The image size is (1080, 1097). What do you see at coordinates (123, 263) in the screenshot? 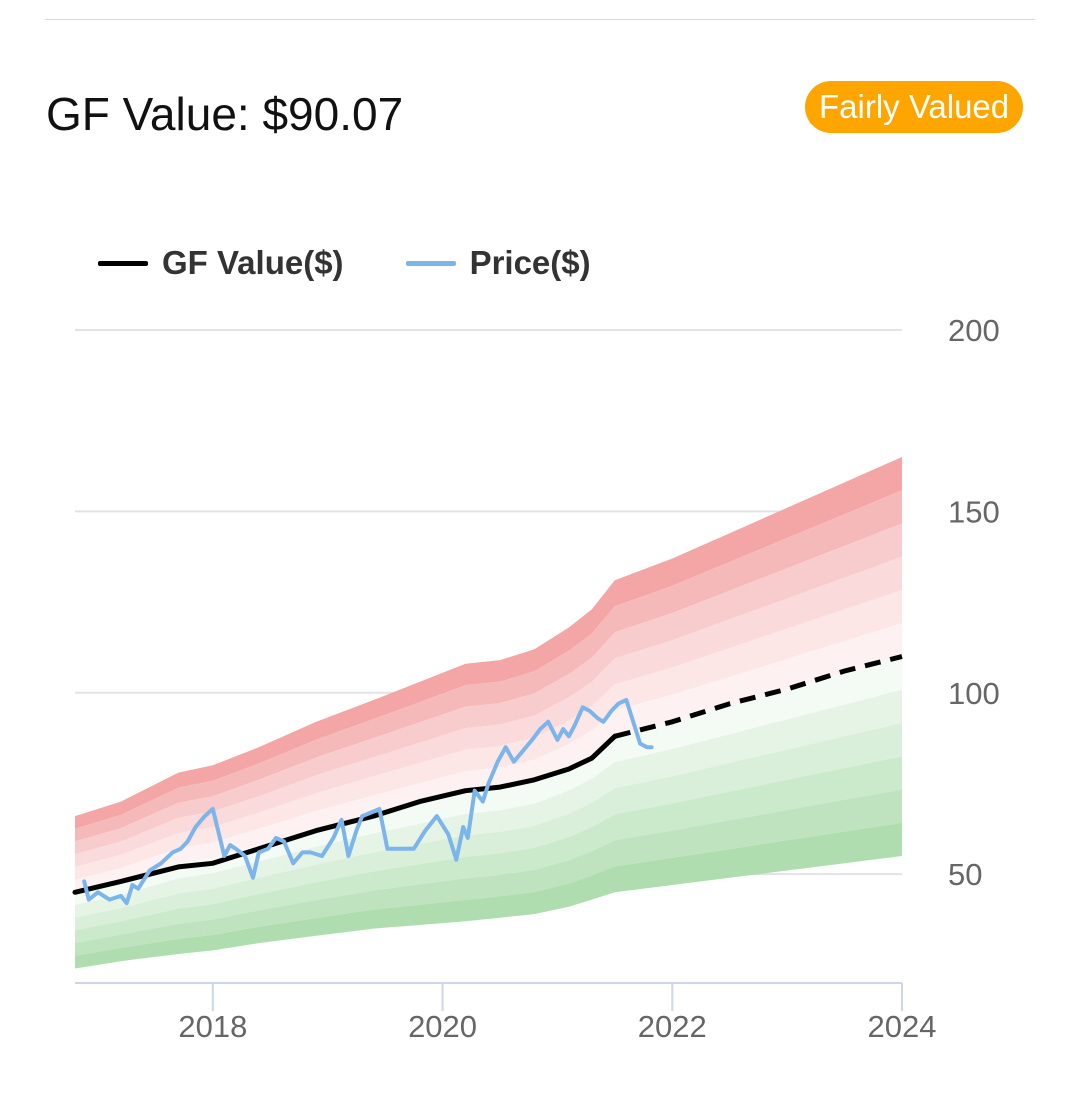
I see `legend-swatch-gf-value` at bounding box center [123, 263].